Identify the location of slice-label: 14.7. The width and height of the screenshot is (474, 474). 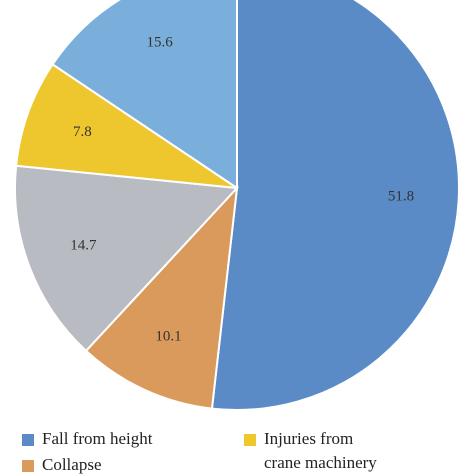
(83, 246).